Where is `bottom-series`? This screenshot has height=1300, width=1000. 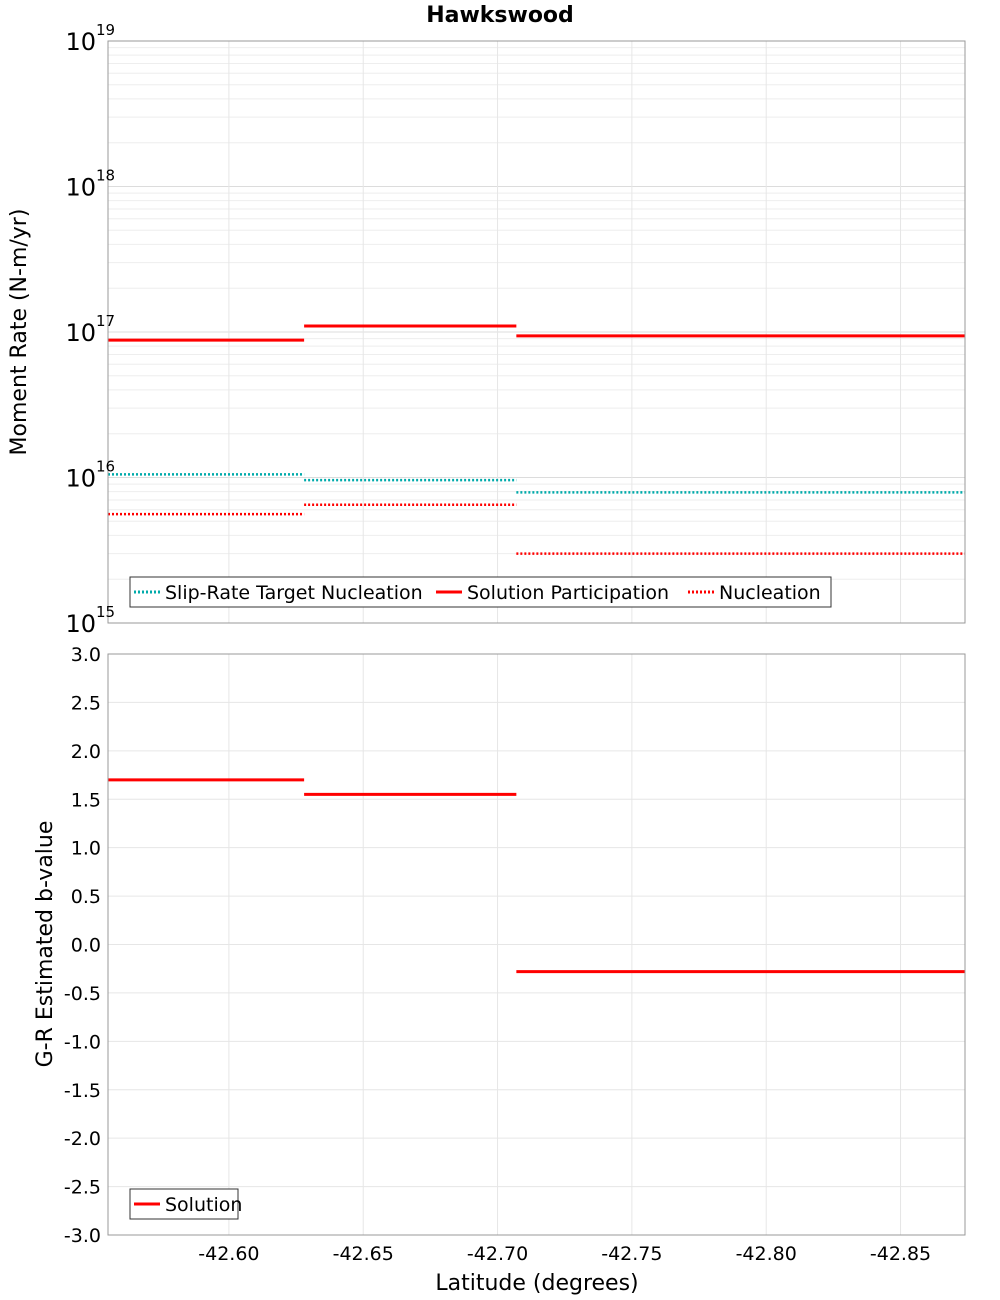 bottom-series is located at coordinates (536, 876).